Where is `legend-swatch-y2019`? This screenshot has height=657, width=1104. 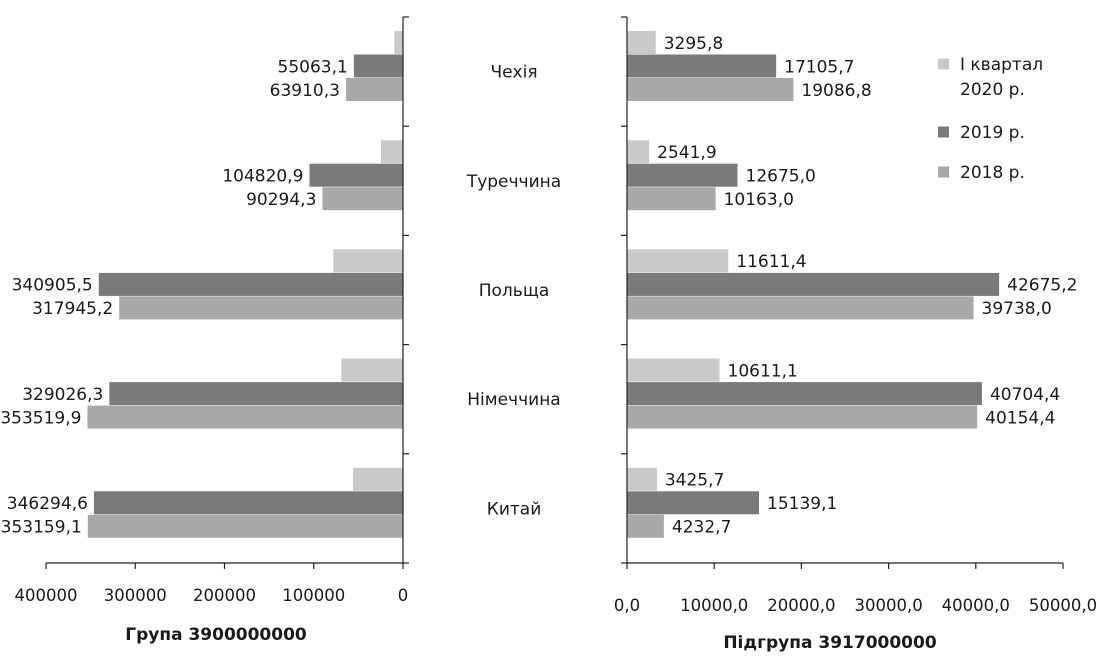 legend-swatch-y2019 is located at coordinates (943, 132).